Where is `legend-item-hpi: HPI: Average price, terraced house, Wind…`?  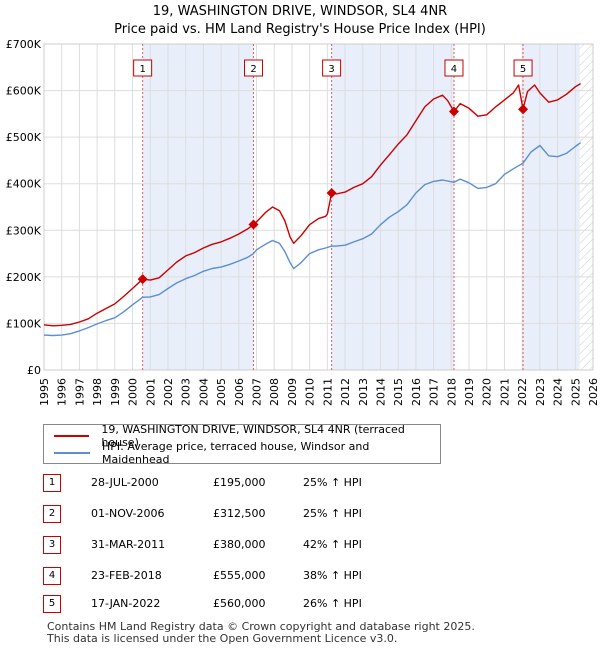 legend-item-hpi: HPI: Average price, terraced house, Wind… is located at coordinates (242, 453).